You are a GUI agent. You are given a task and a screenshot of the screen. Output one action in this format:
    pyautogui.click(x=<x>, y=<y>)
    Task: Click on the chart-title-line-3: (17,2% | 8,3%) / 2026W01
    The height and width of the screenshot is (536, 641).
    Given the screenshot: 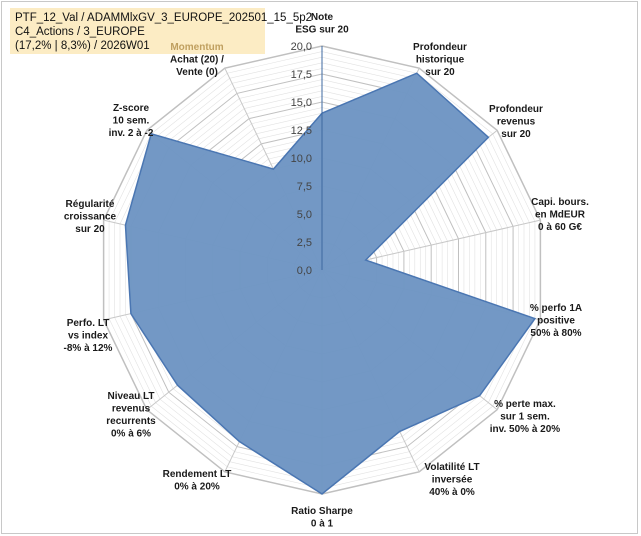 What is the action you would take?
    pyautogui.click(x=82, y=46)
    